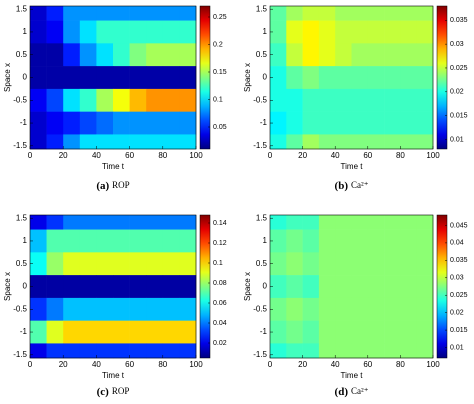 Image resolution: width=474 pixels, height=404 pixels. Describe the element at coordinates (459, 330) in the screenshot. I see `colorbar-tick-label: 0.015` at that location.